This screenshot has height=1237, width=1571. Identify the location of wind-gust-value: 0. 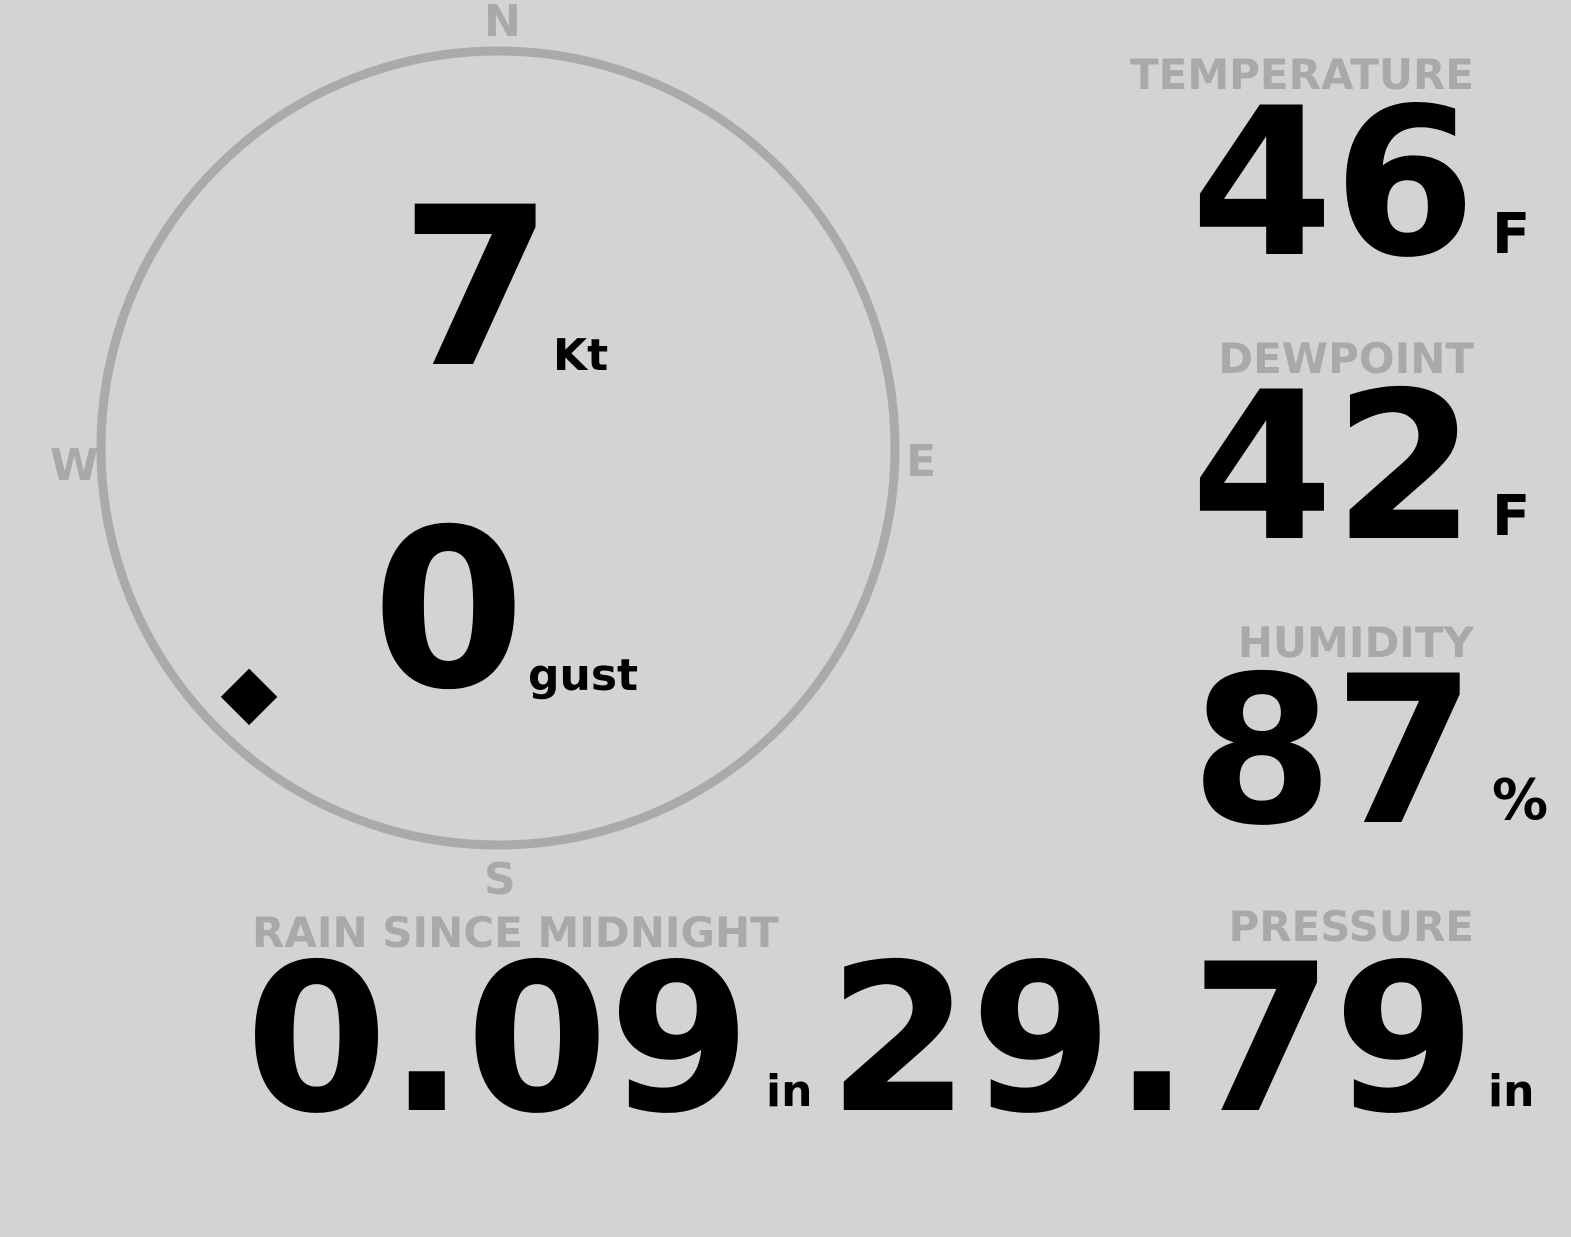
(449, 610).